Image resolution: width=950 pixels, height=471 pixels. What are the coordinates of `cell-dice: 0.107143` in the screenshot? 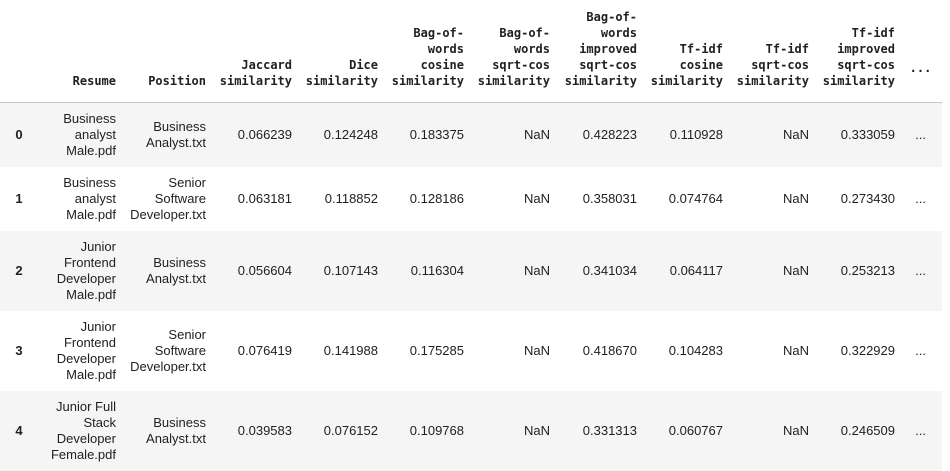 It's located at (350, 270).